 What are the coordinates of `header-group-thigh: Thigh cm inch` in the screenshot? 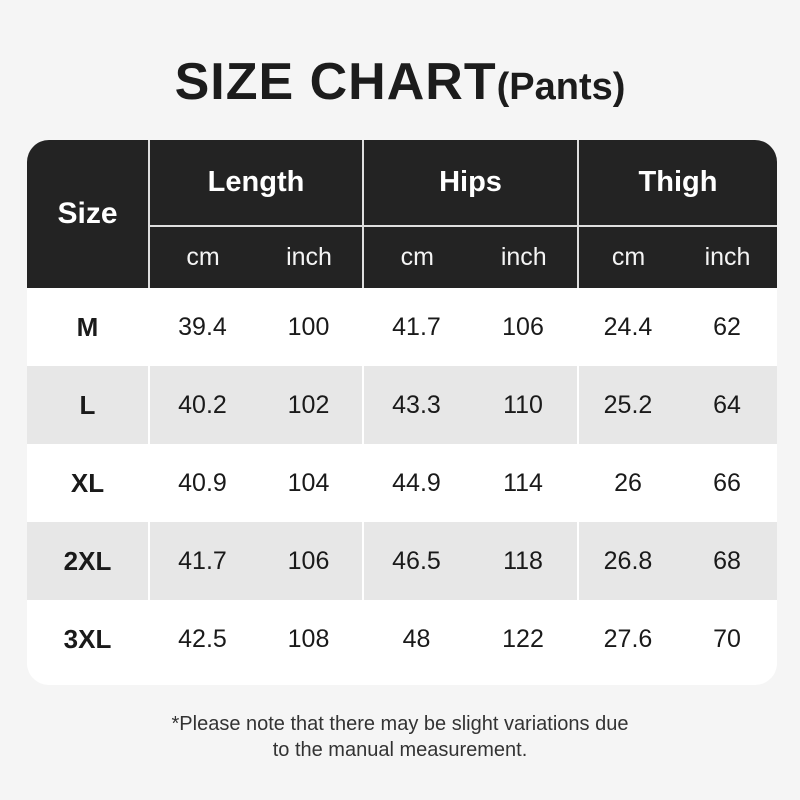 It's located at (677, 214).